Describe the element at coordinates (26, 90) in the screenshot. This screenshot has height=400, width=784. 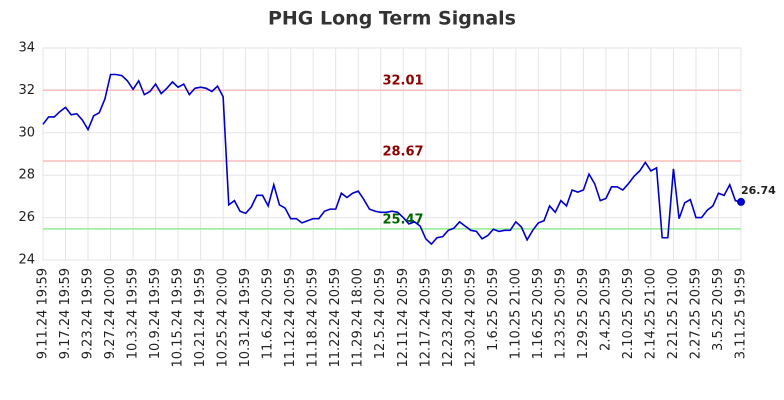
I see `y-tick-label: 32` at that location.